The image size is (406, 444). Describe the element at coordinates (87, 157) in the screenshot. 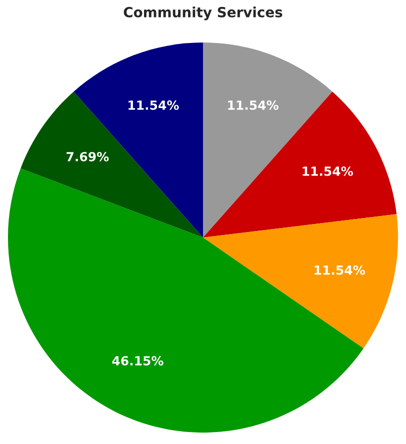

I see `data-label: 7.69%` at that location.